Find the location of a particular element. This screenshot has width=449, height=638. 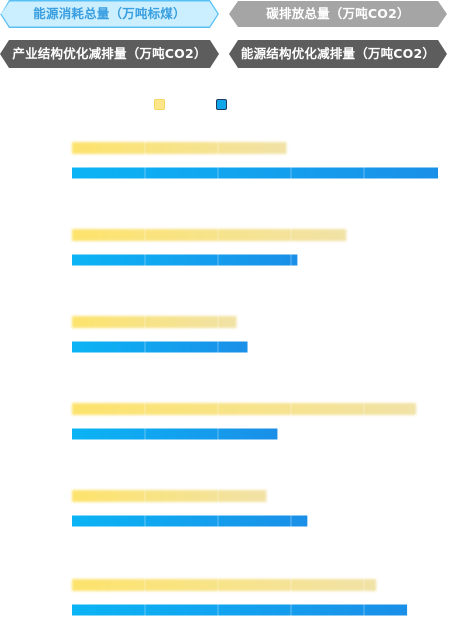

tab-carbon-emission-label: 碳排放总量（万吨CO2） is located at coordinates (338, 13).